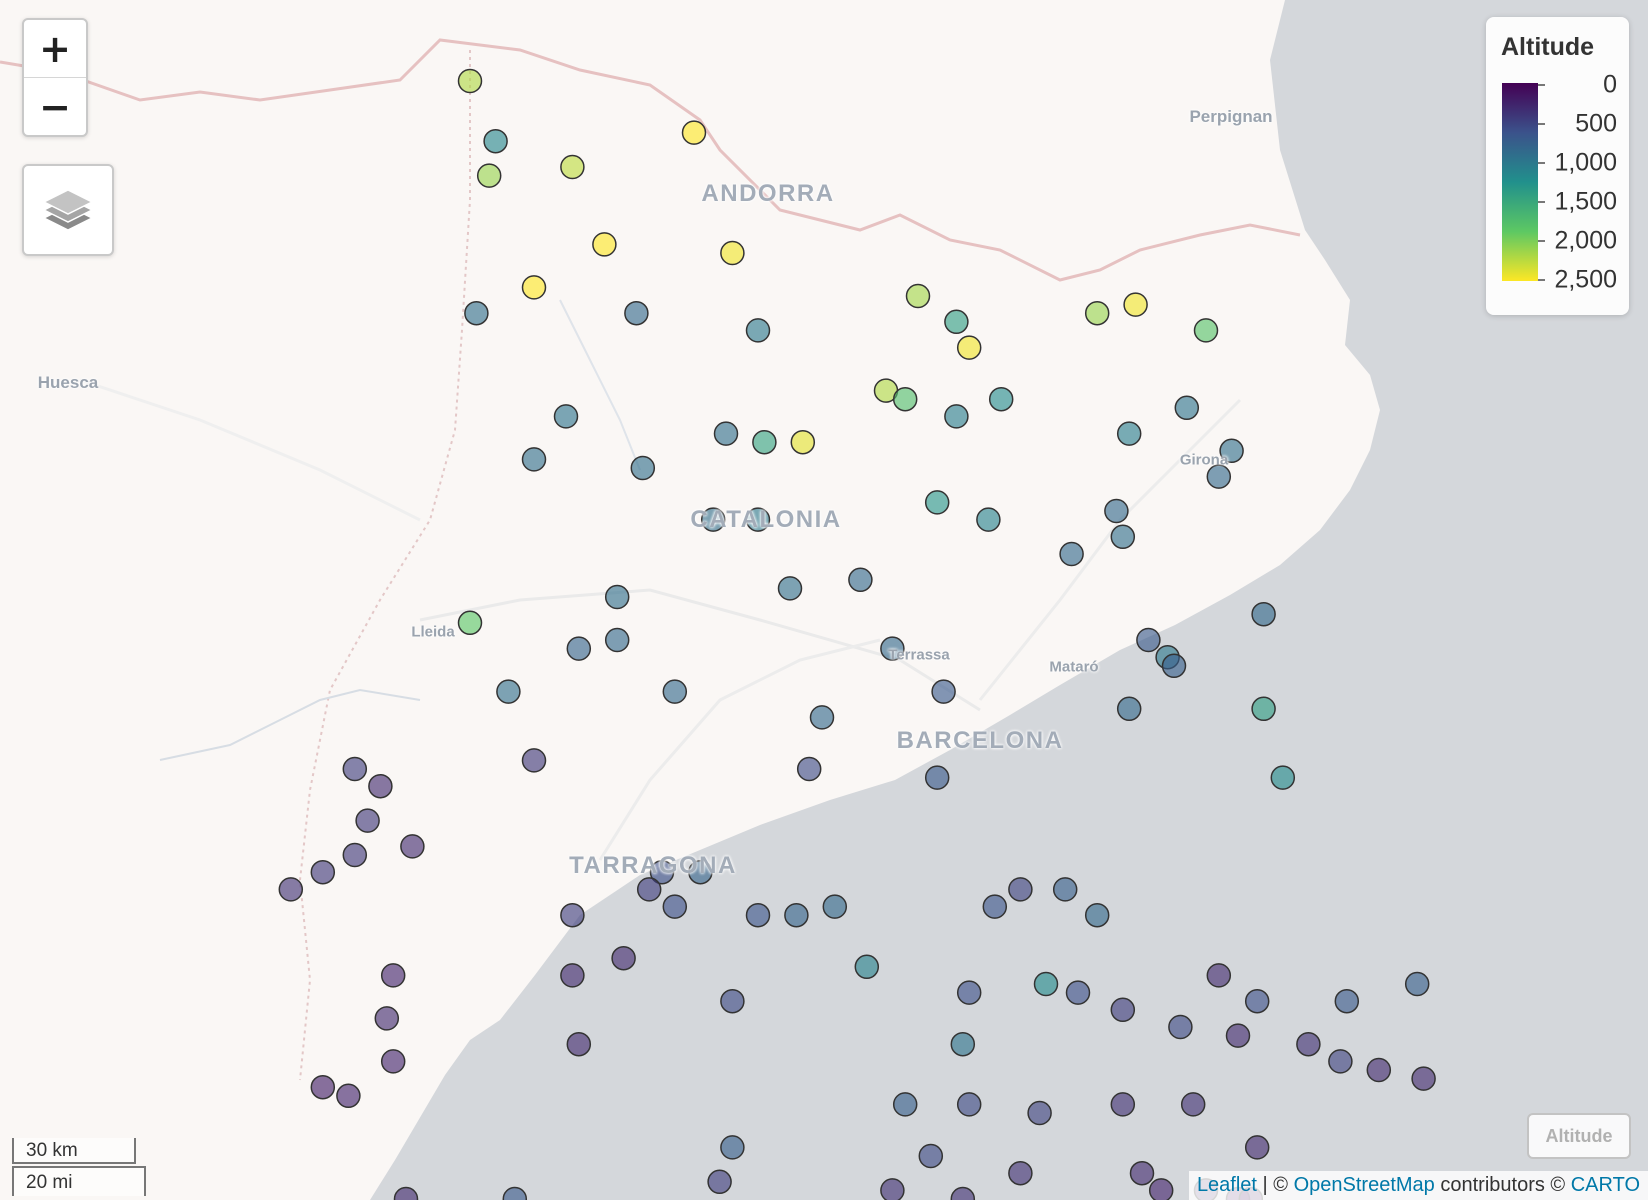  Describe the element at coordinates (1605, 1185) in the screenshot. I see `carto-link: CARTO` at that location.